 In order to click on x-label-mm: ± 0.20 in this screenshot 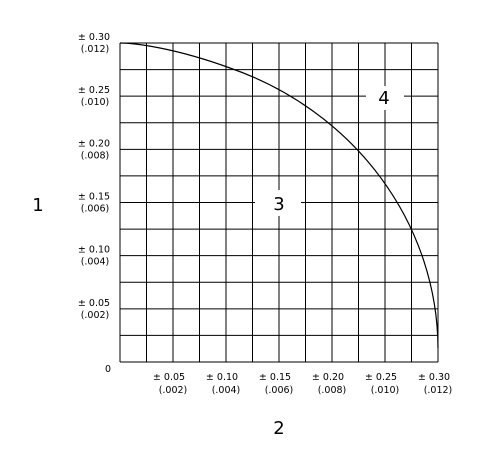, I will do `click(328, 377)`.